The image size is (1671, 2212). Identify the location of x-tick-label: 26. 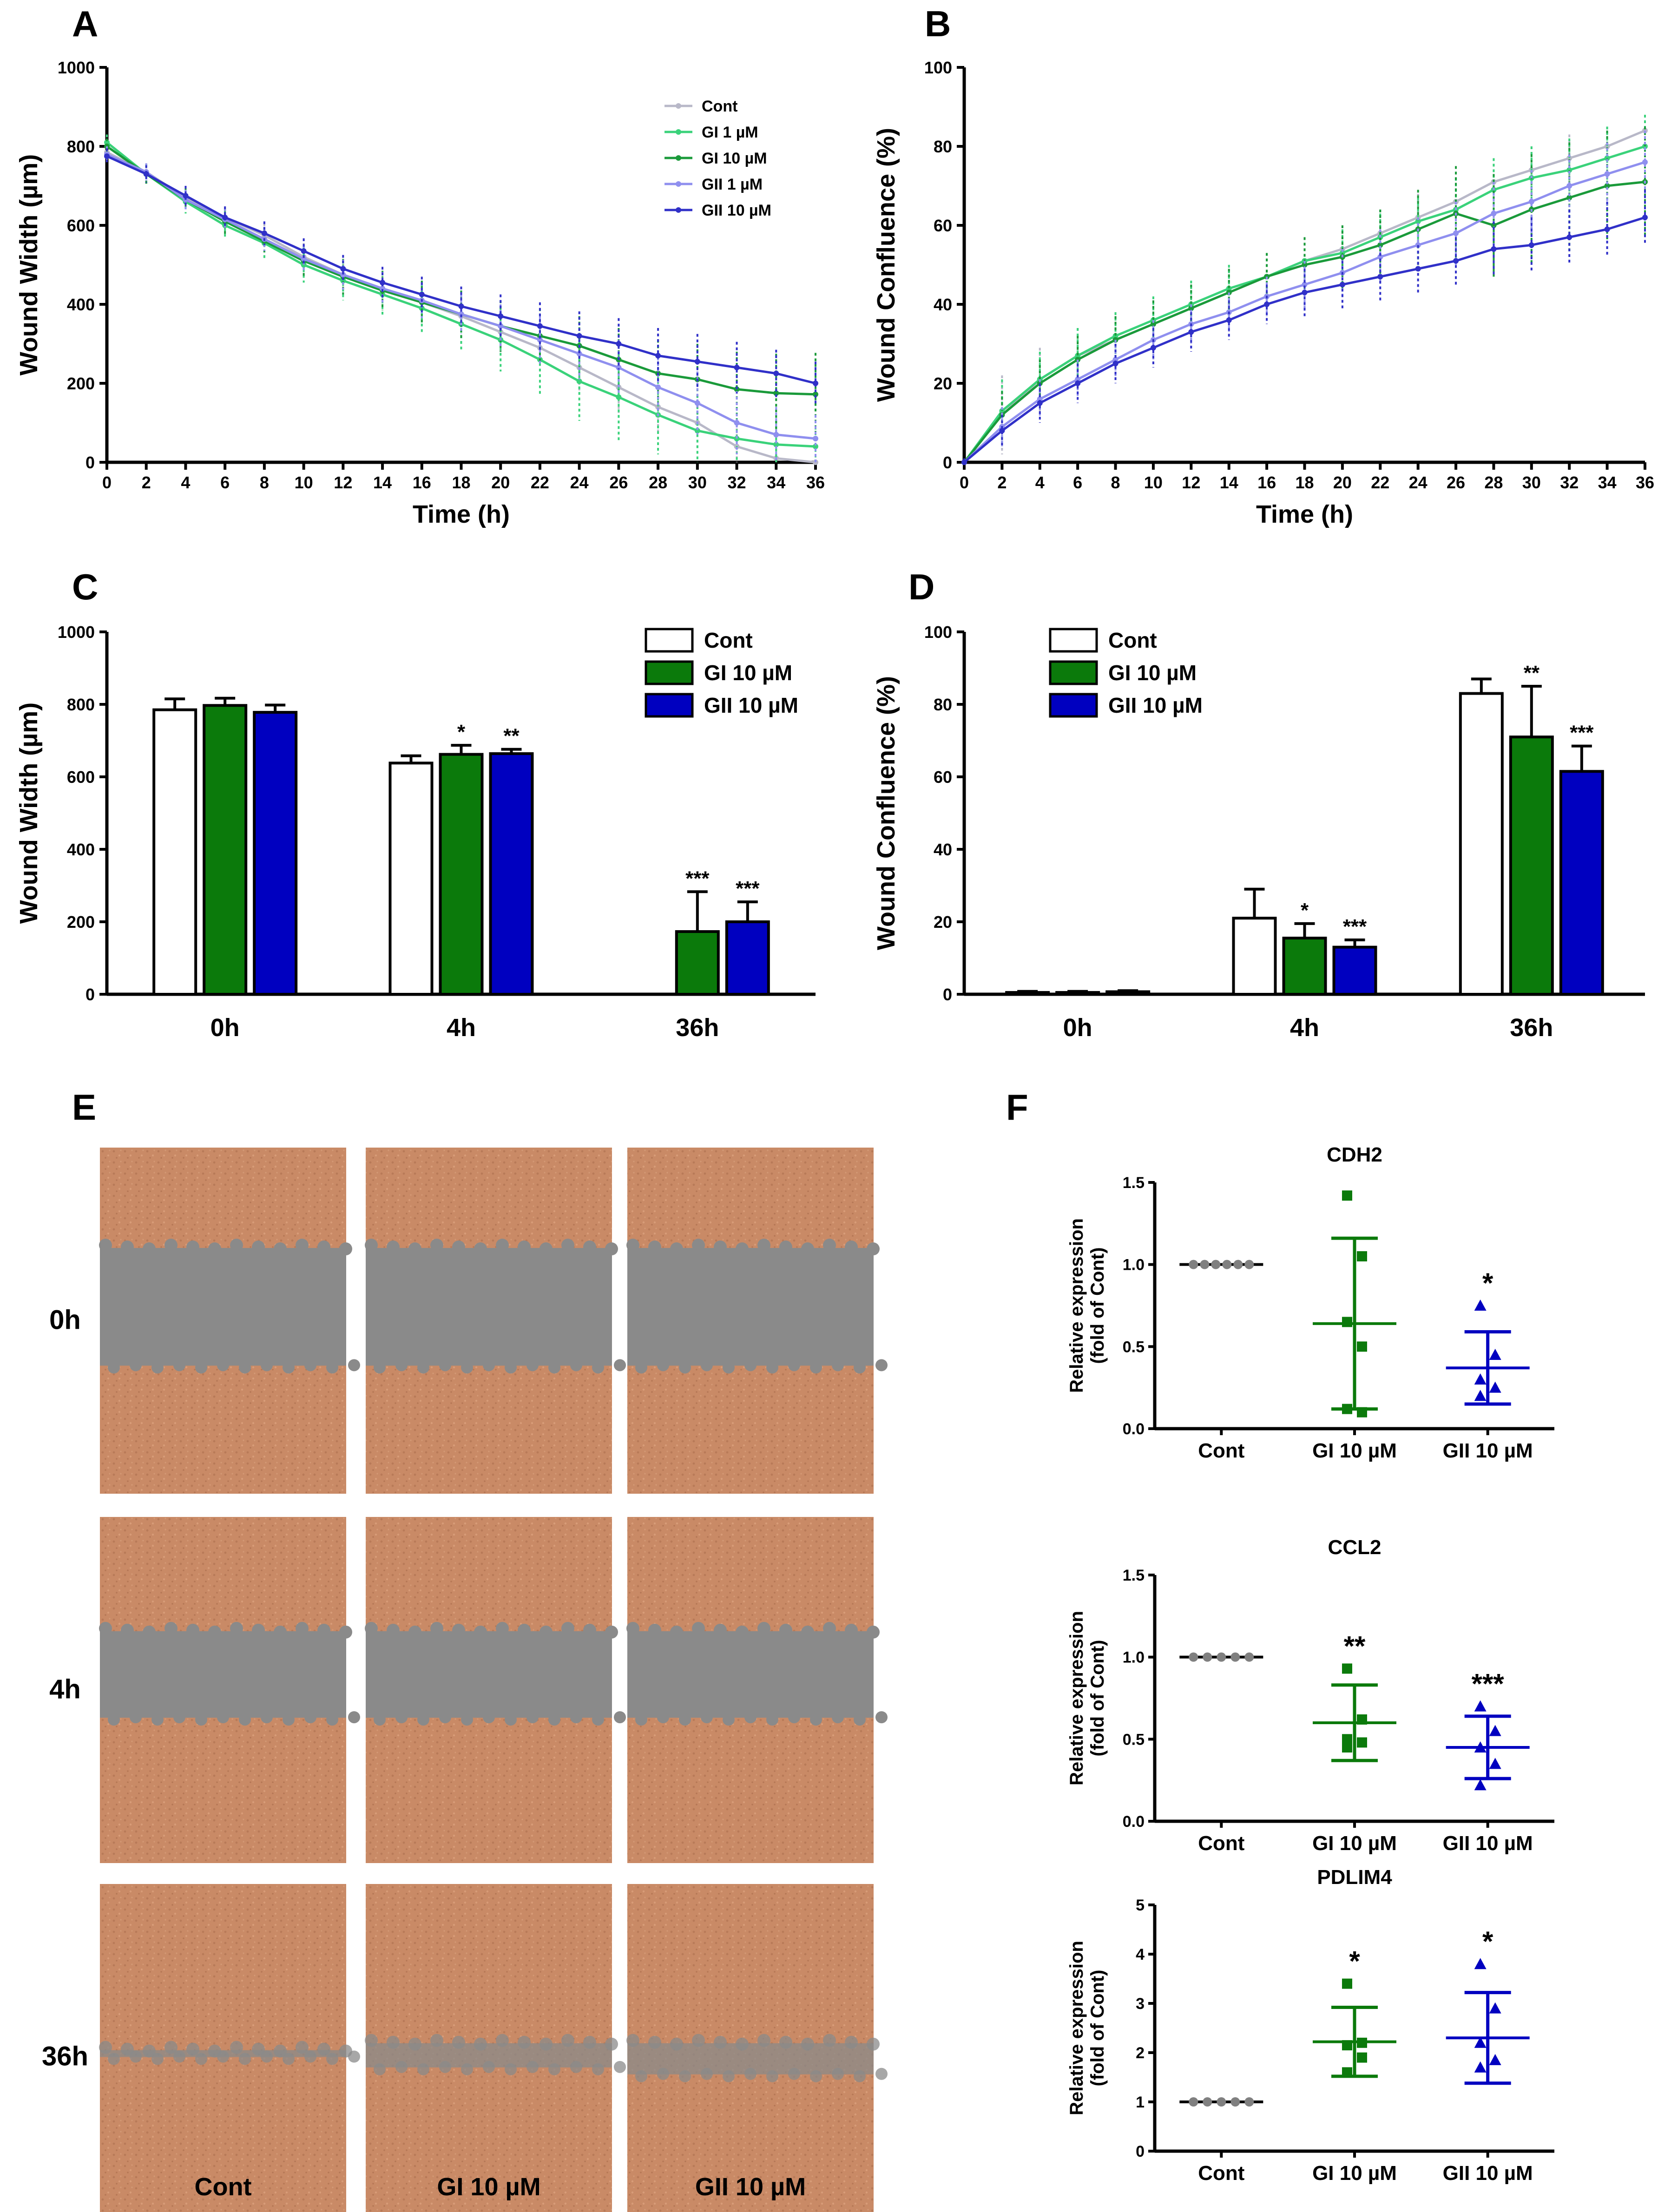
(1456, 482).